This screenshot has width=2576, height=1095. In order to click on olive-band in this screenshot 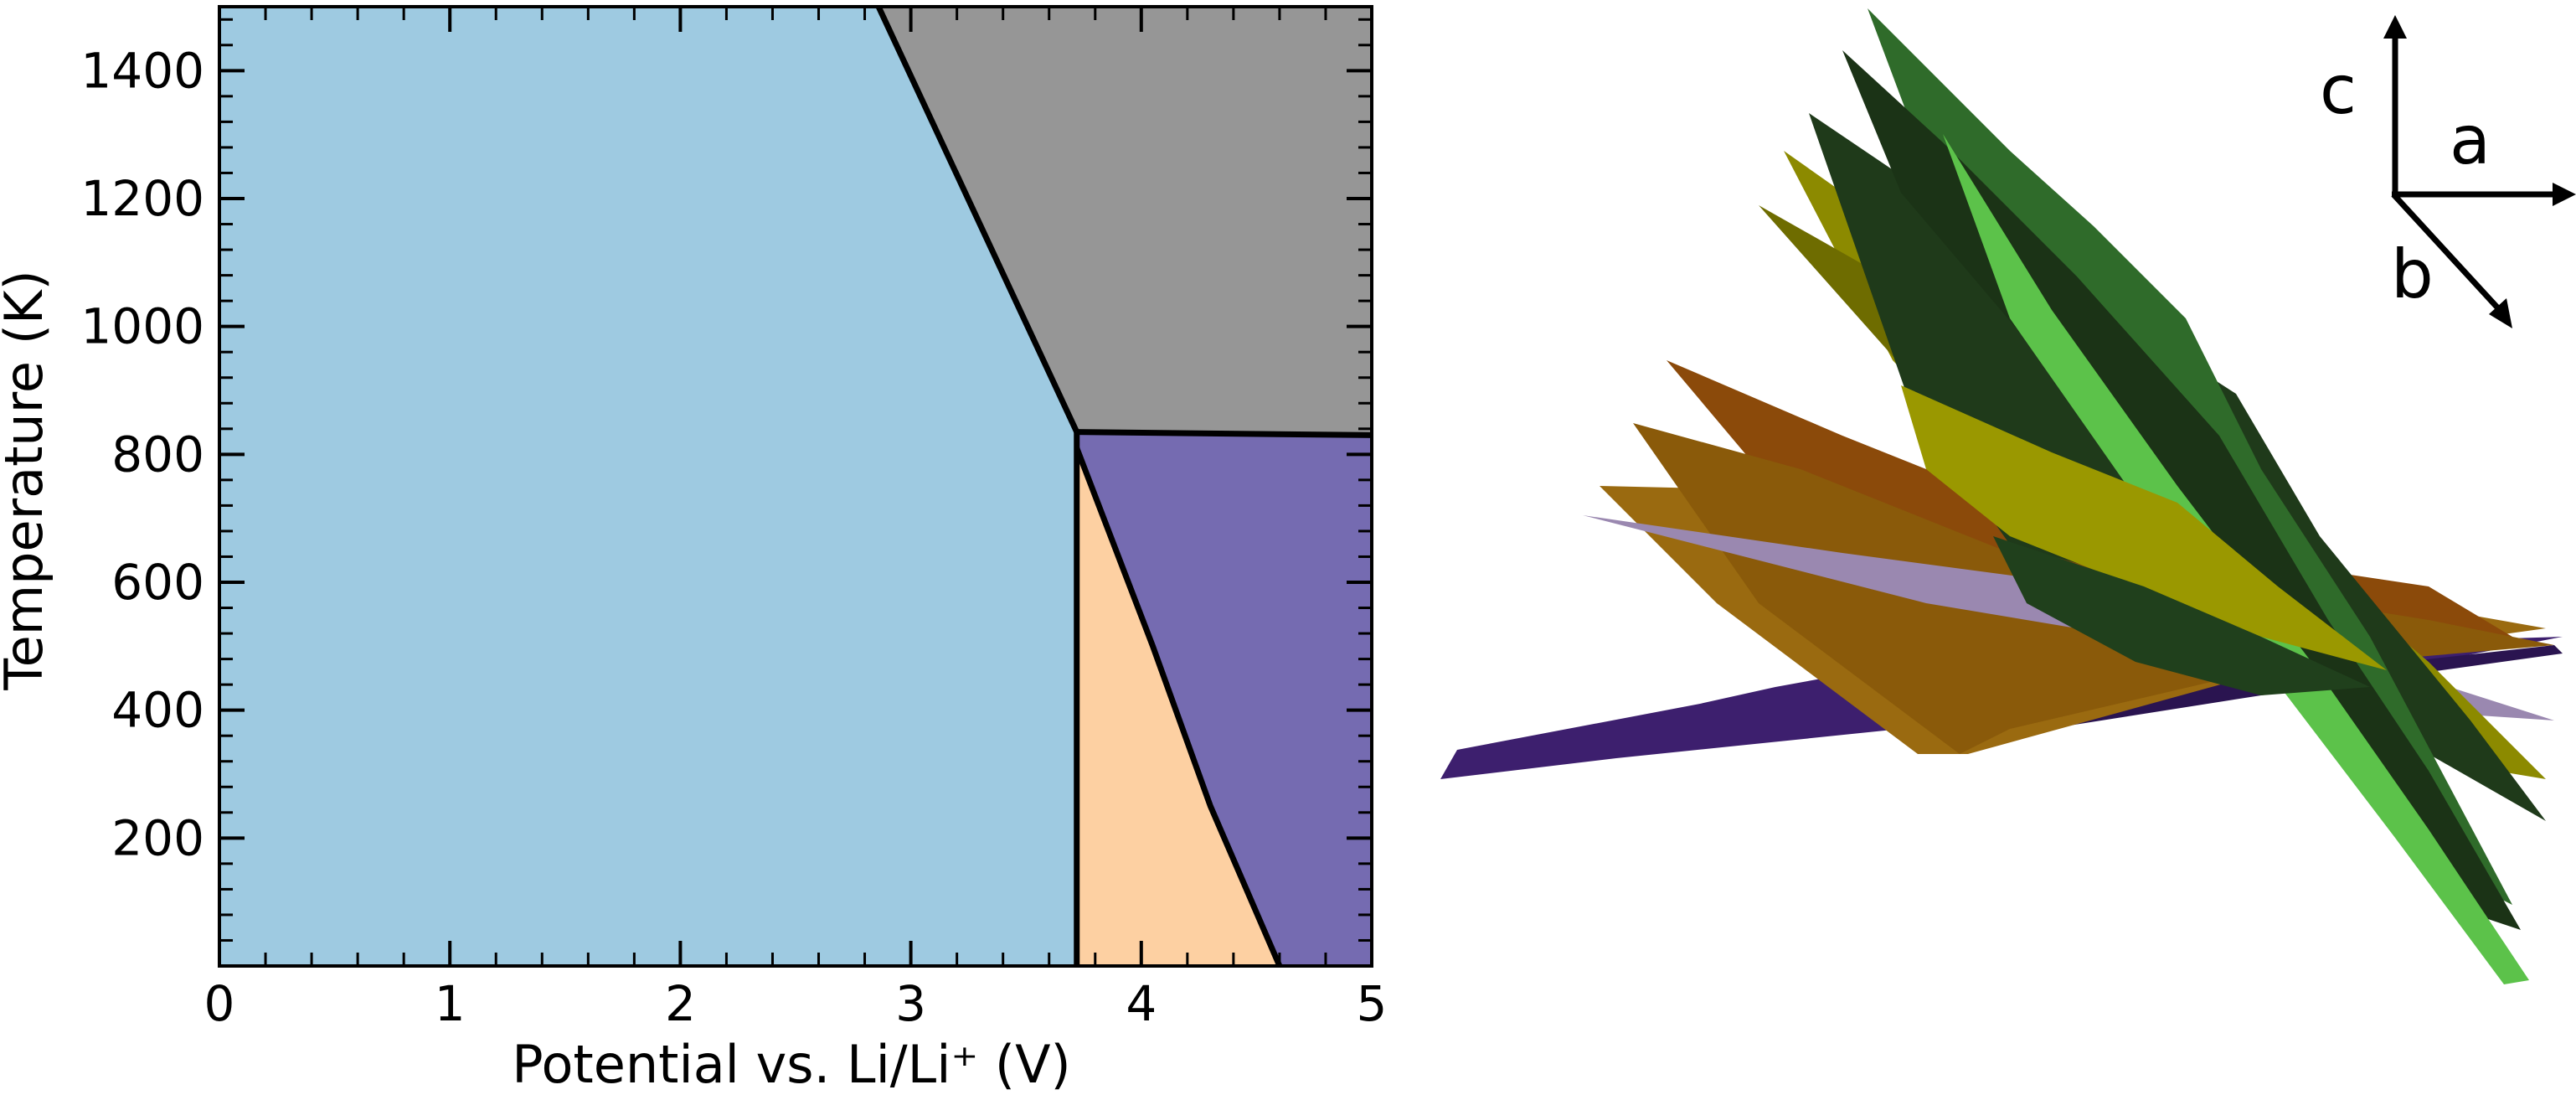, I will do `click(2144, 527)`.